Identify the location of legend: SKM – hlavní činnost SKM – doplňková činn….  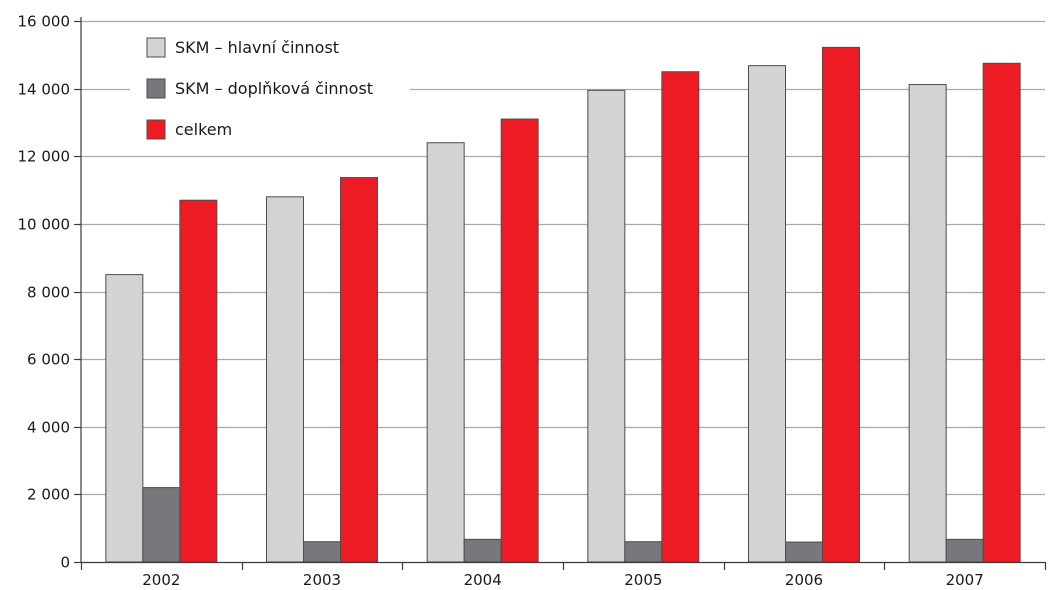
(270, 91).